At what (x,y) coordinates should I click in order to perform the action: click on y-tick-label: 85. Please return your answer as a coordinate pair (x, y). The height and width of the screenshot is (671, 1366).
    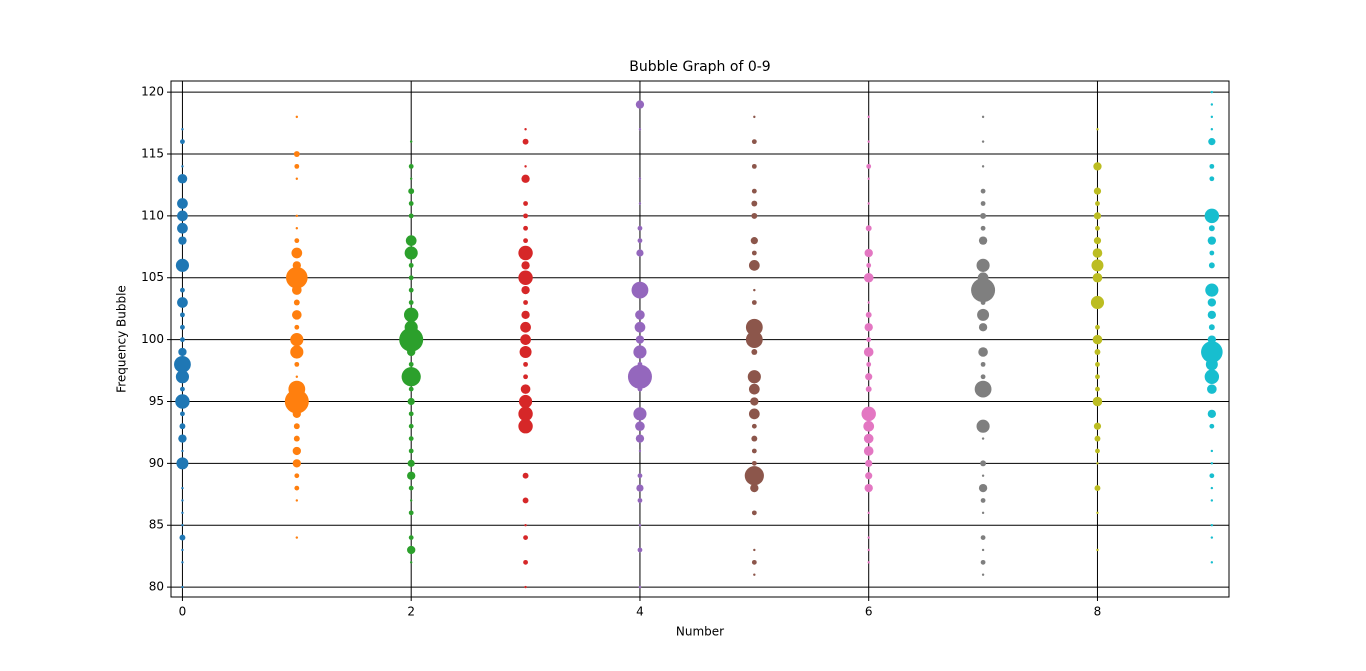
    Looking at the image, I should click on (156, 525).